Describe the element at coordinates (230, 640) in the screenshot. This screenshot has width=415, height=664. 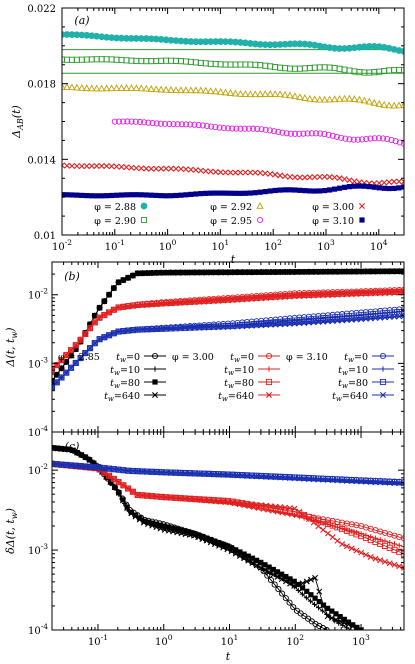
I see `panel-c-xtick-label: 10¹` at that location.